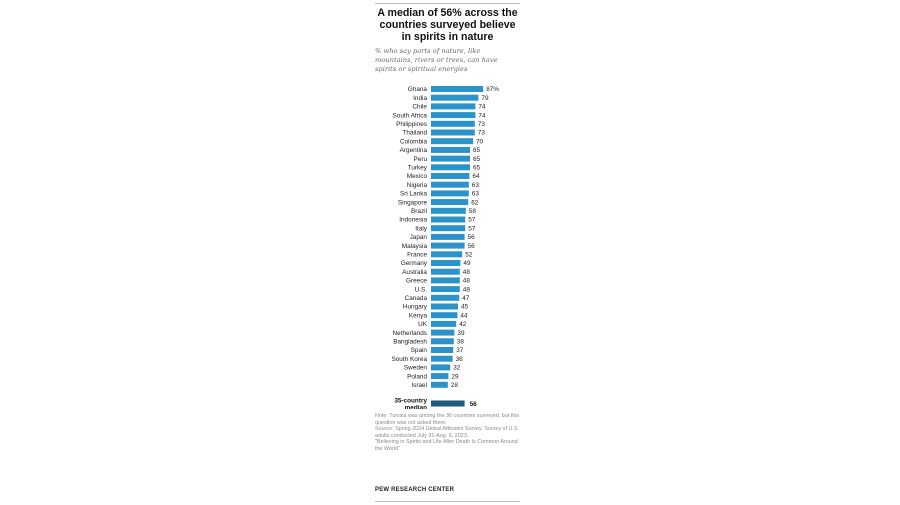 This screenshot has width=900, height=505. What do you see at coordinates (466, 298) in the screenshot?
I see `value-label: 47` at bounding box center [466, 298].